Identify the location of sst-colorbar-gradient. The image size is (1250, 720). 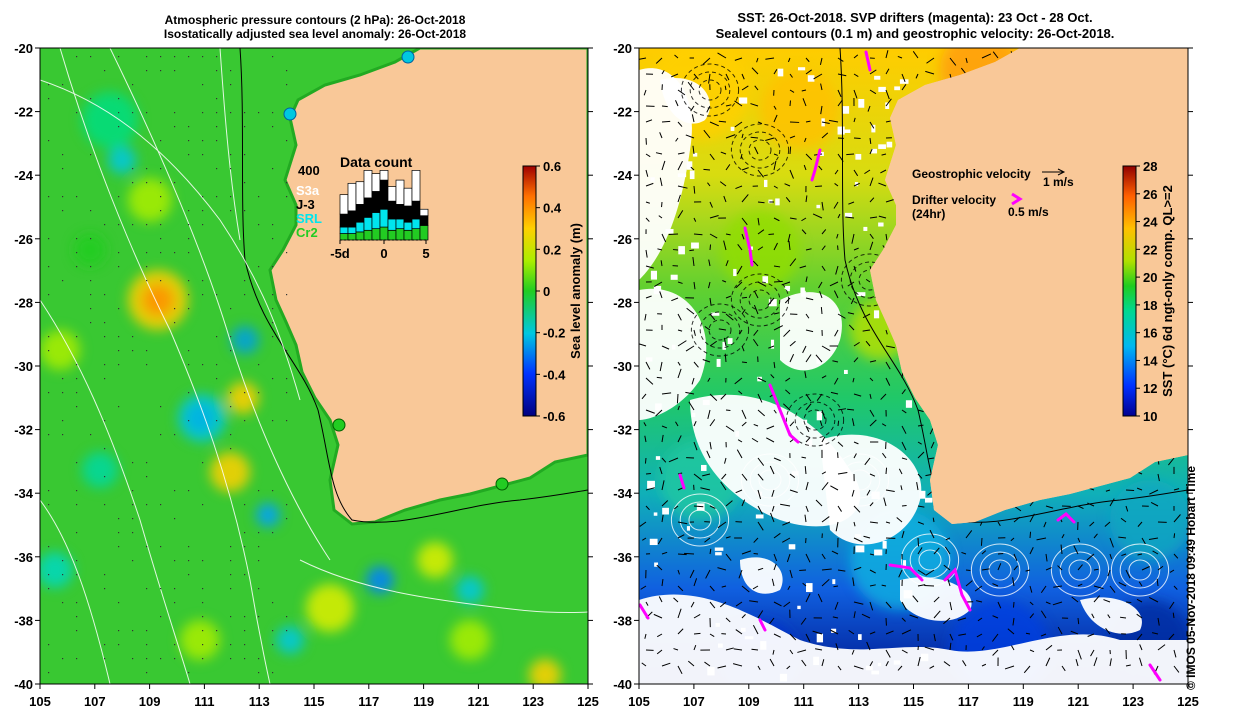
(1129, 291).